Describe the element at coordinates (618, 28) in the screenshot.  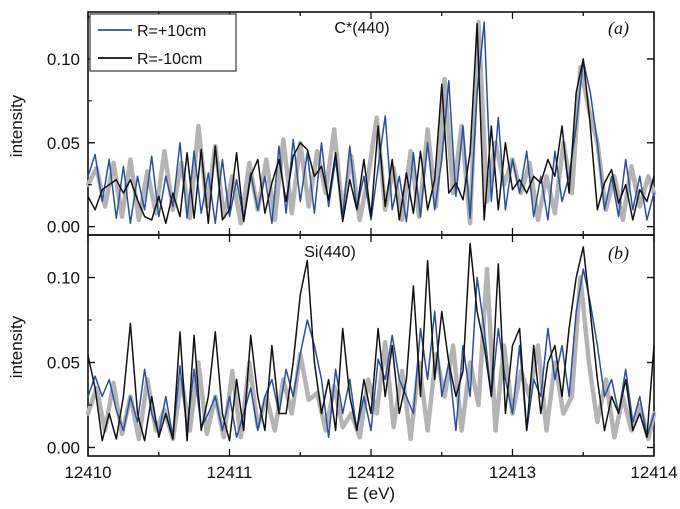
I see `panel-a-letter: (a)` at that location.